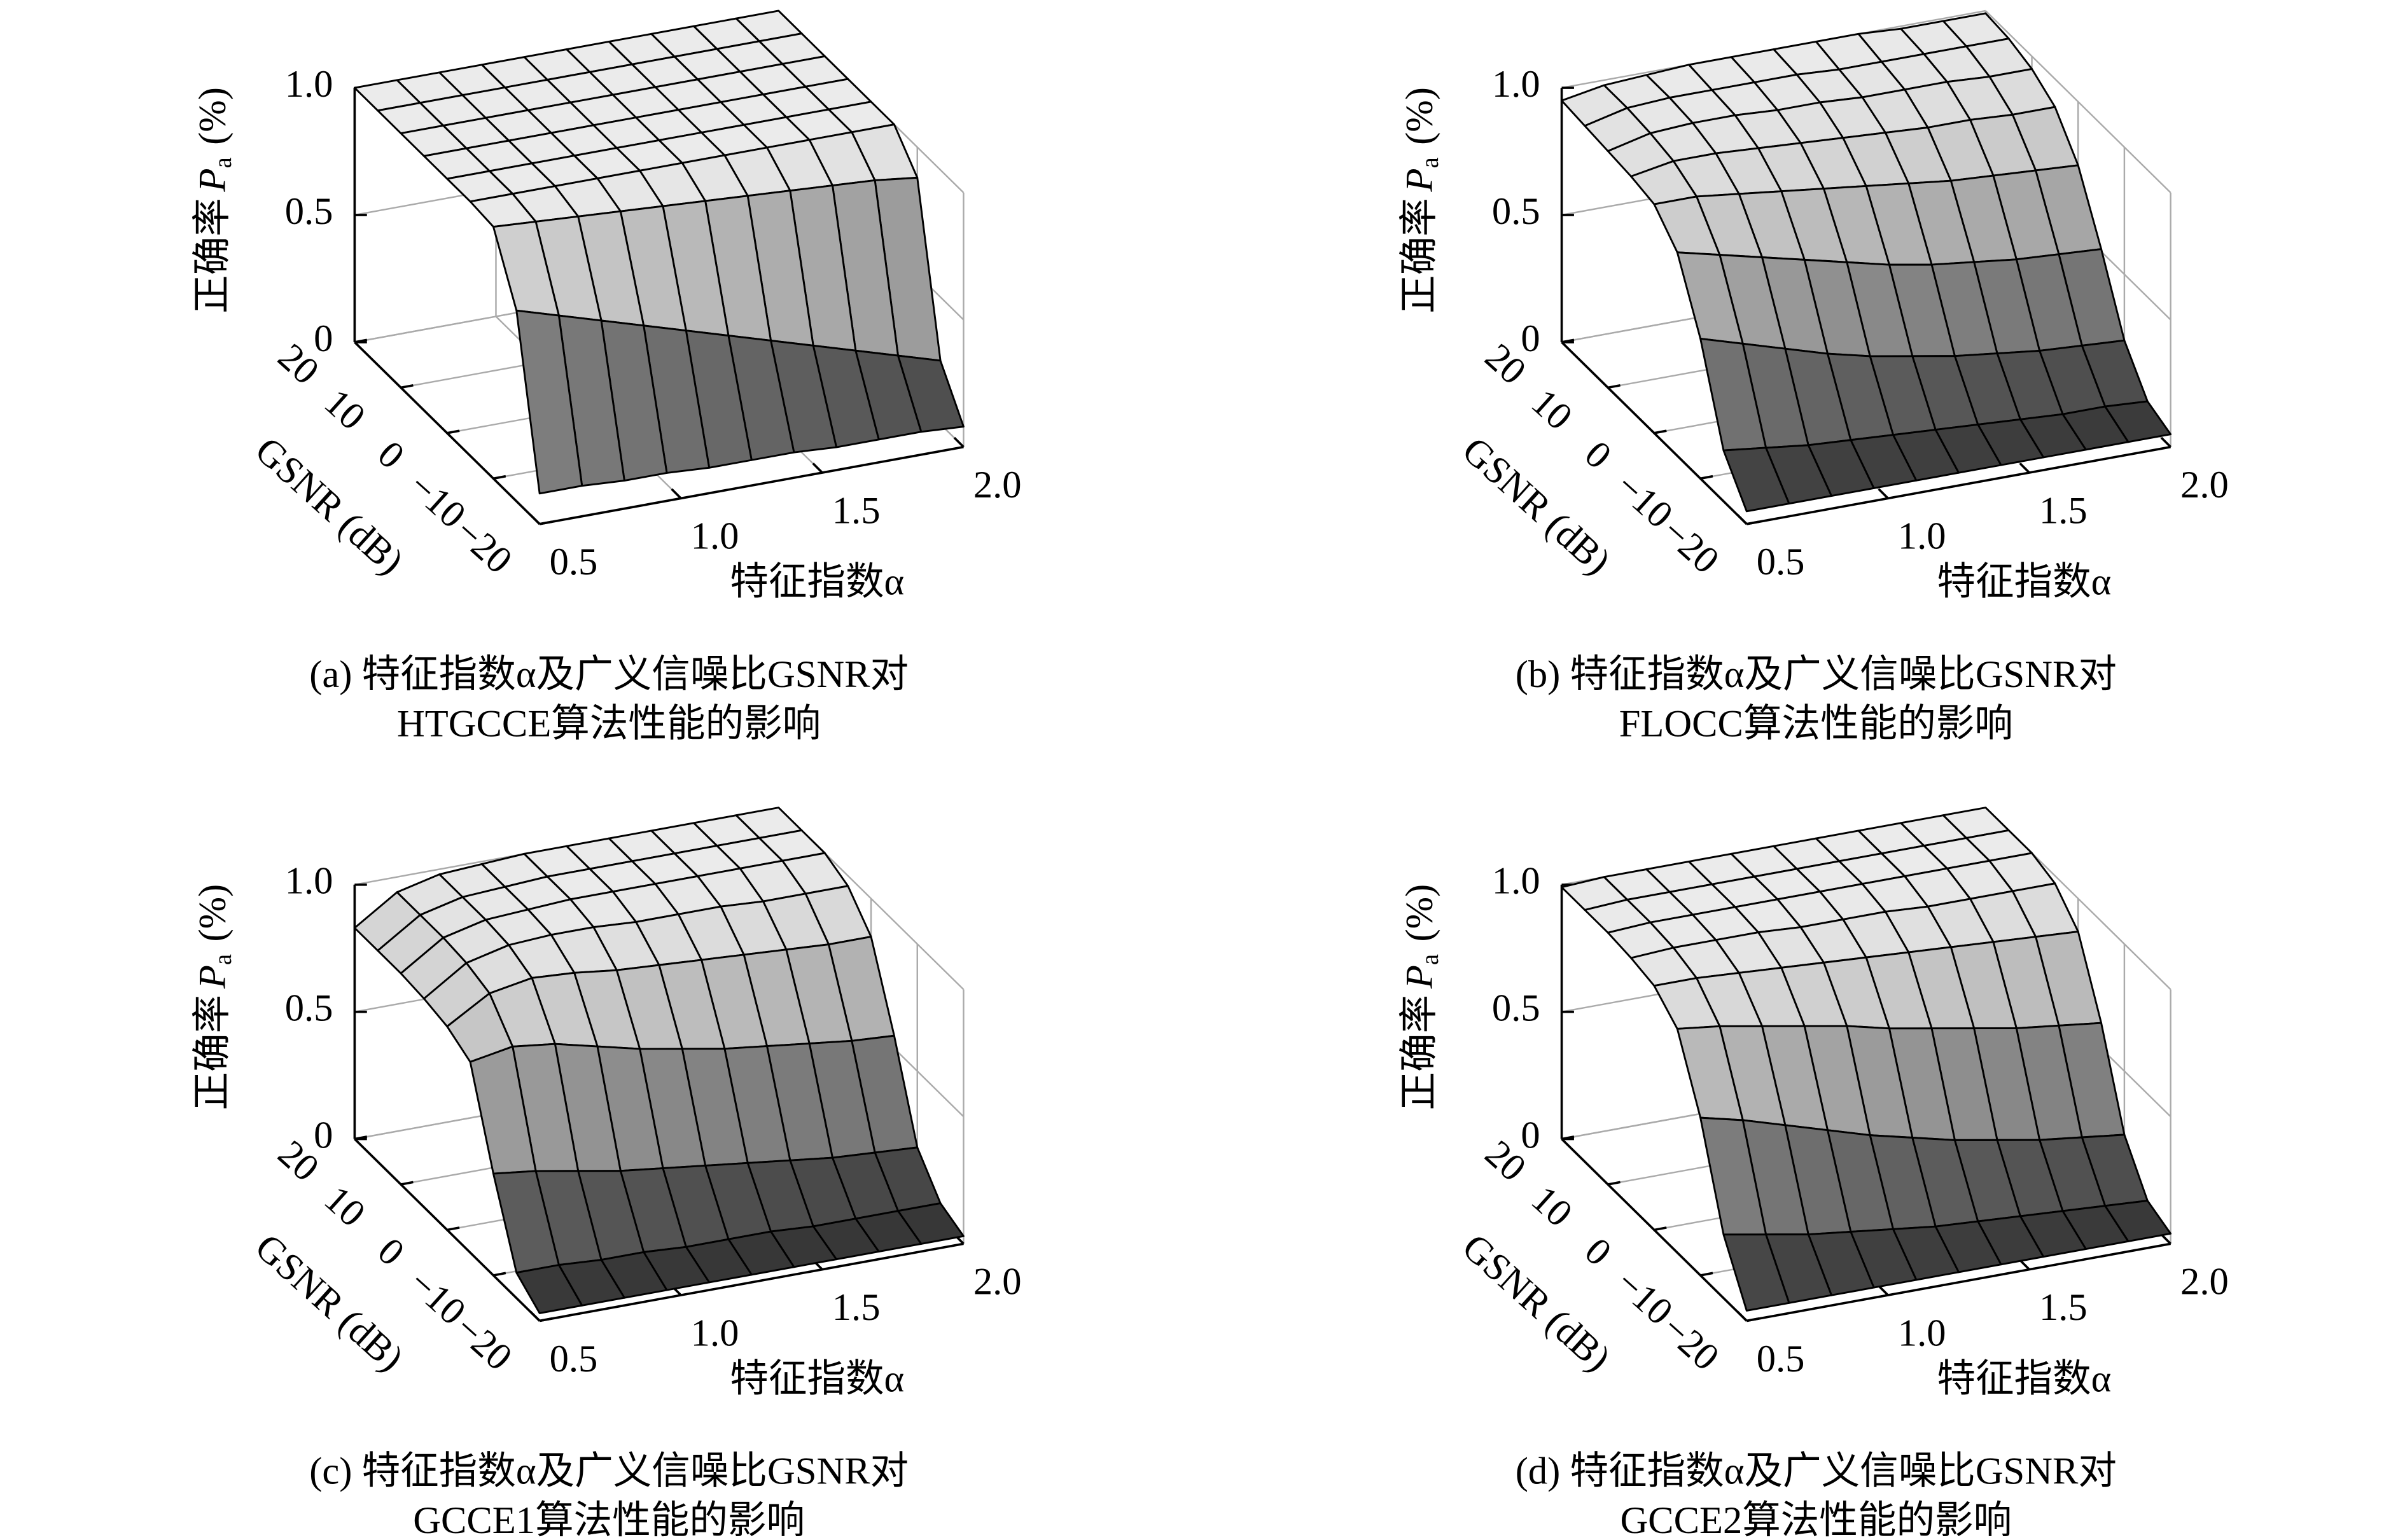 The image size is (2405, 1540). Describe the element at coordinates (1816, 1519) in the screenshot. I see `caption: GCCE2算法性能的影响` at that location.